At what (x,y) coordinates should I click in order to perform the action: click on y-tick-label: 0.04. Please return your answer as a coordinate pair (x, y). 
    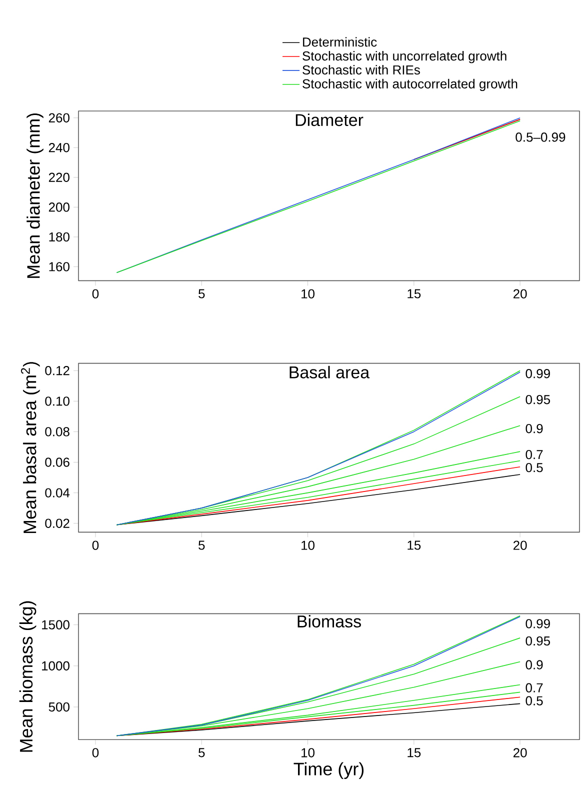
    Looking at the image, I should click on (57, 493).